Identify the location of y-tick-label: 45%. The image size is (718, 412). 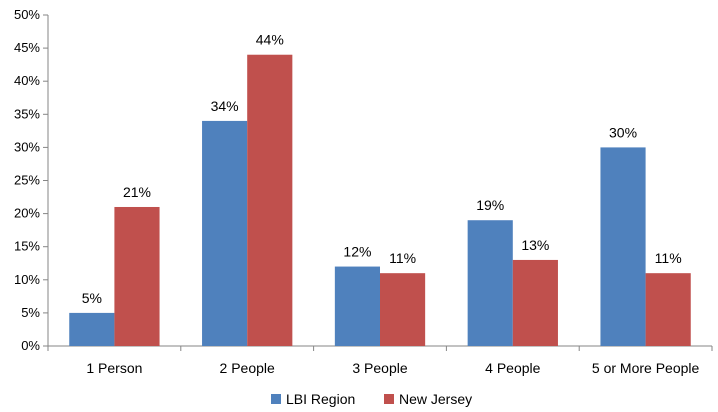
(27, 47).